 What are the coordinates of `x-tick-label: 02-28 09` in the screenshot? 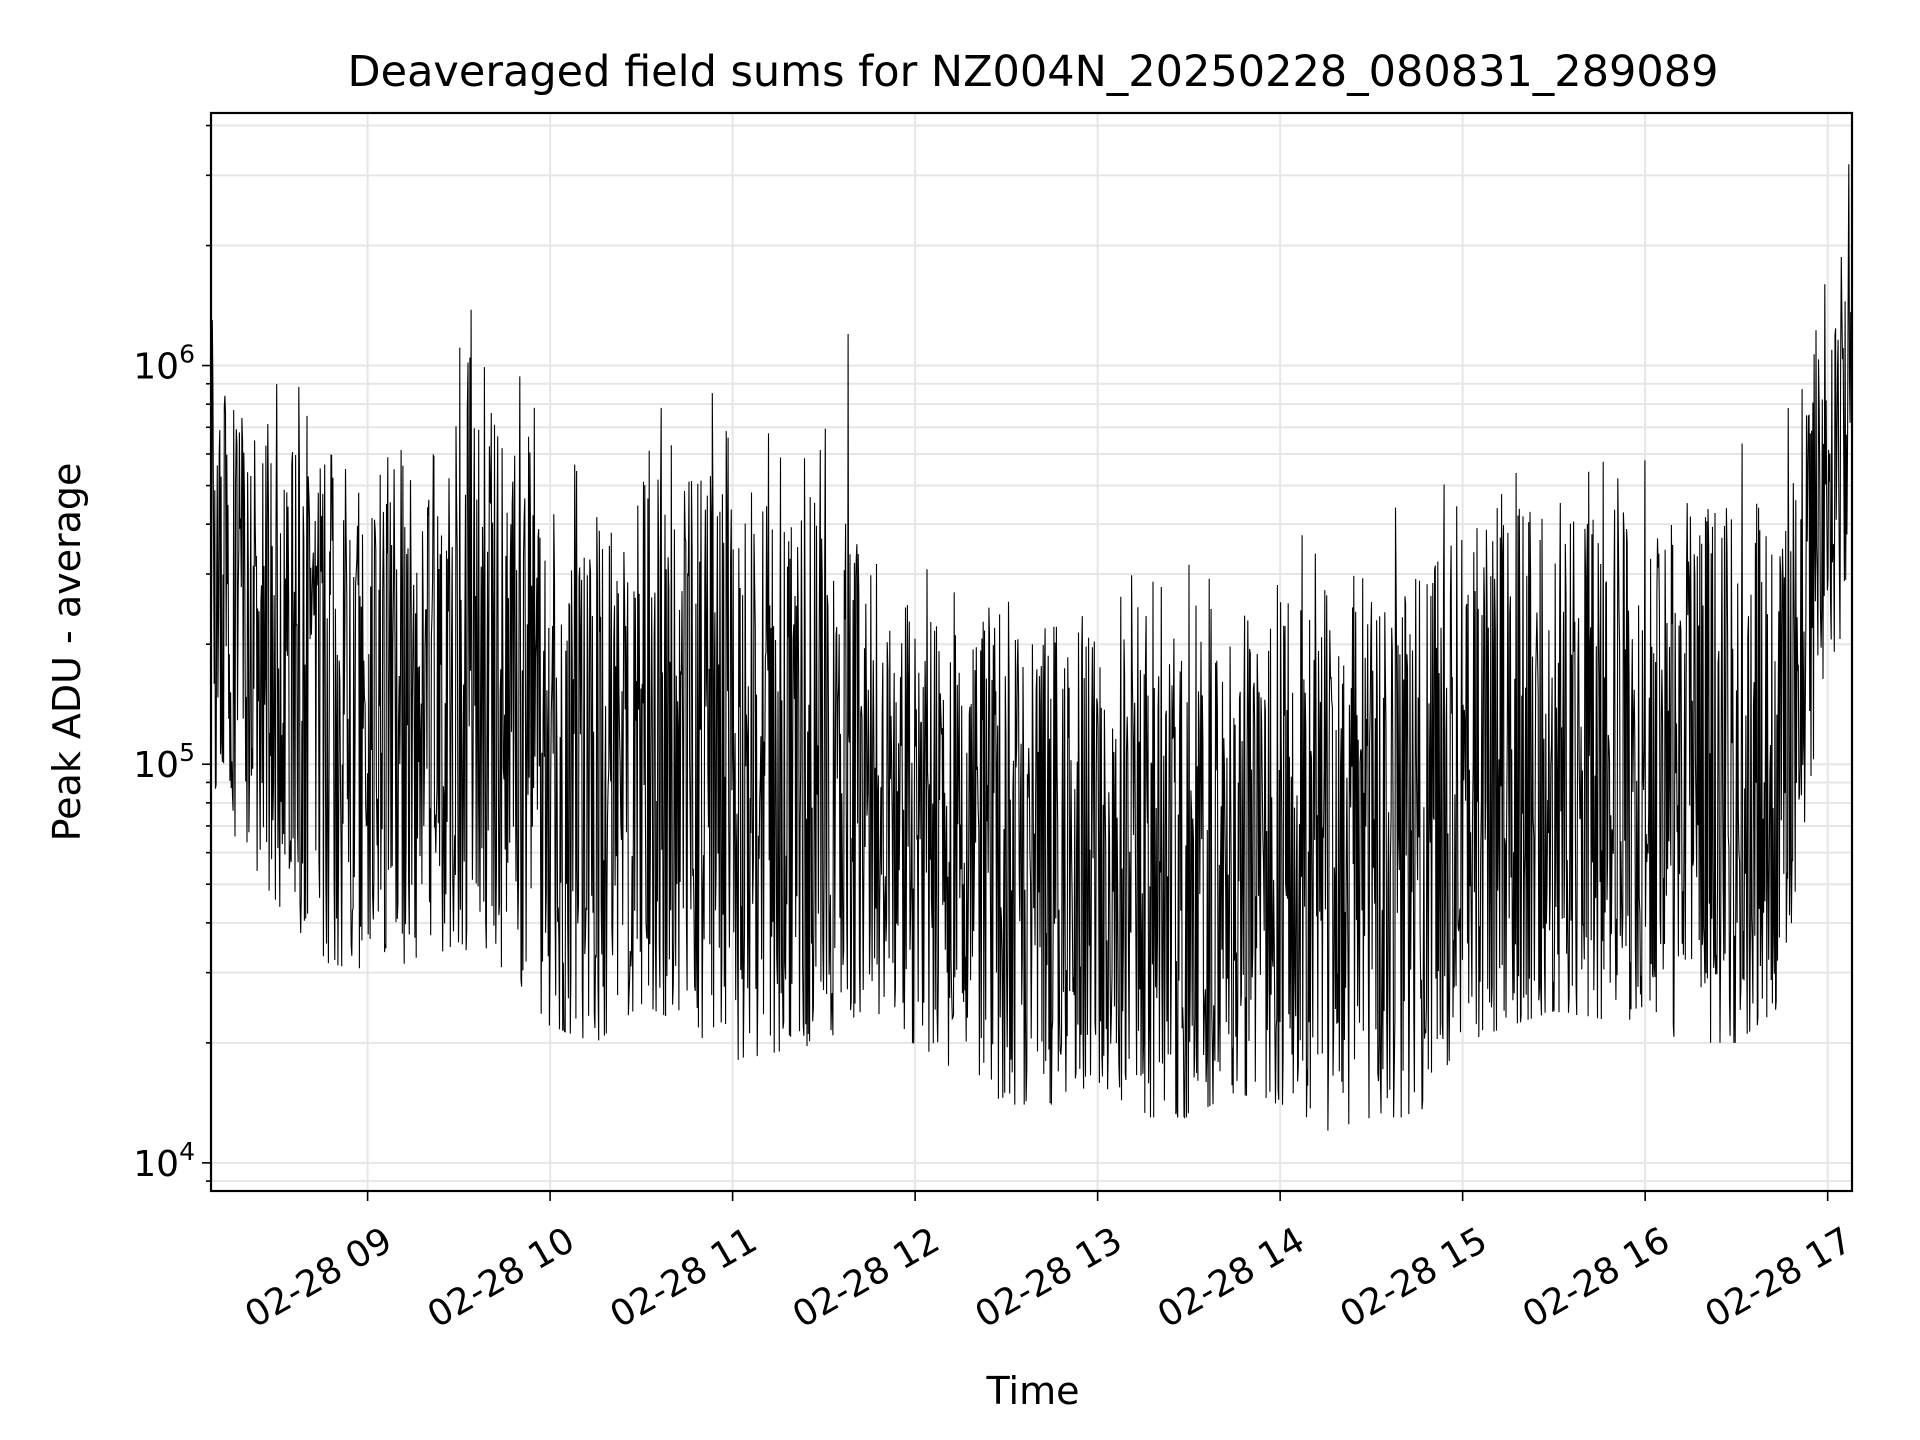 It's located at (318, 1278).